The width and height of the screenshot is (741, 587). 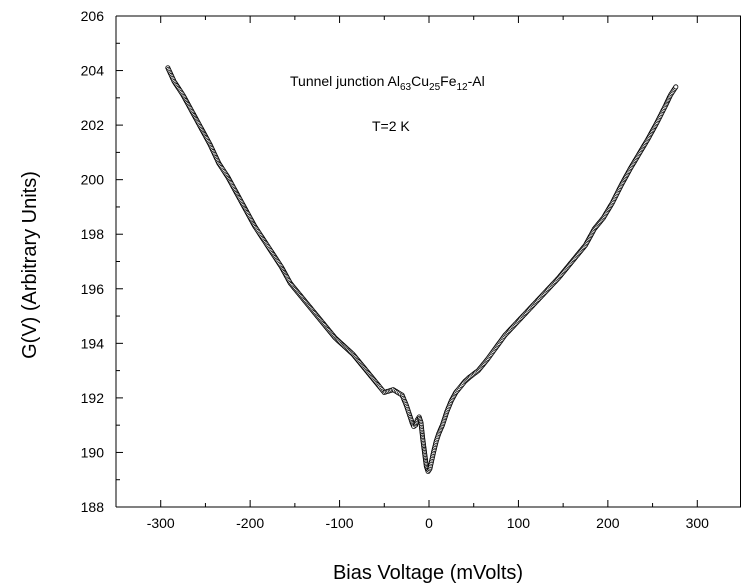 I want to click on y-tick-label: 206, so click(x=93, y=16).